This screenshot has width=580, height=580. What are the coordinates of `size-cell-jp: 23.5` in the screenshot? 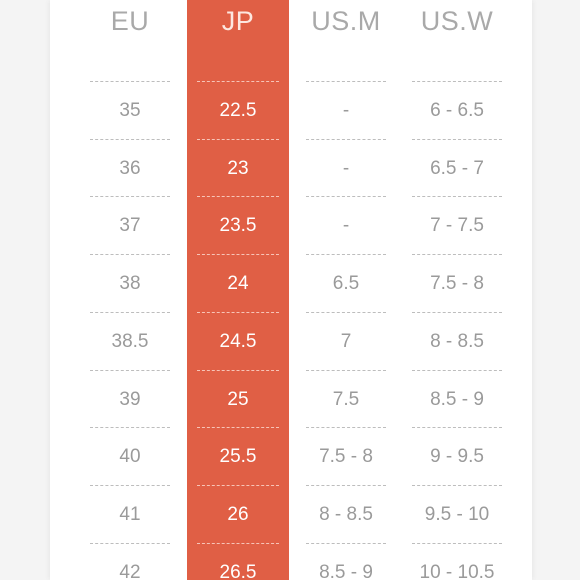 It's located at (238, 226).